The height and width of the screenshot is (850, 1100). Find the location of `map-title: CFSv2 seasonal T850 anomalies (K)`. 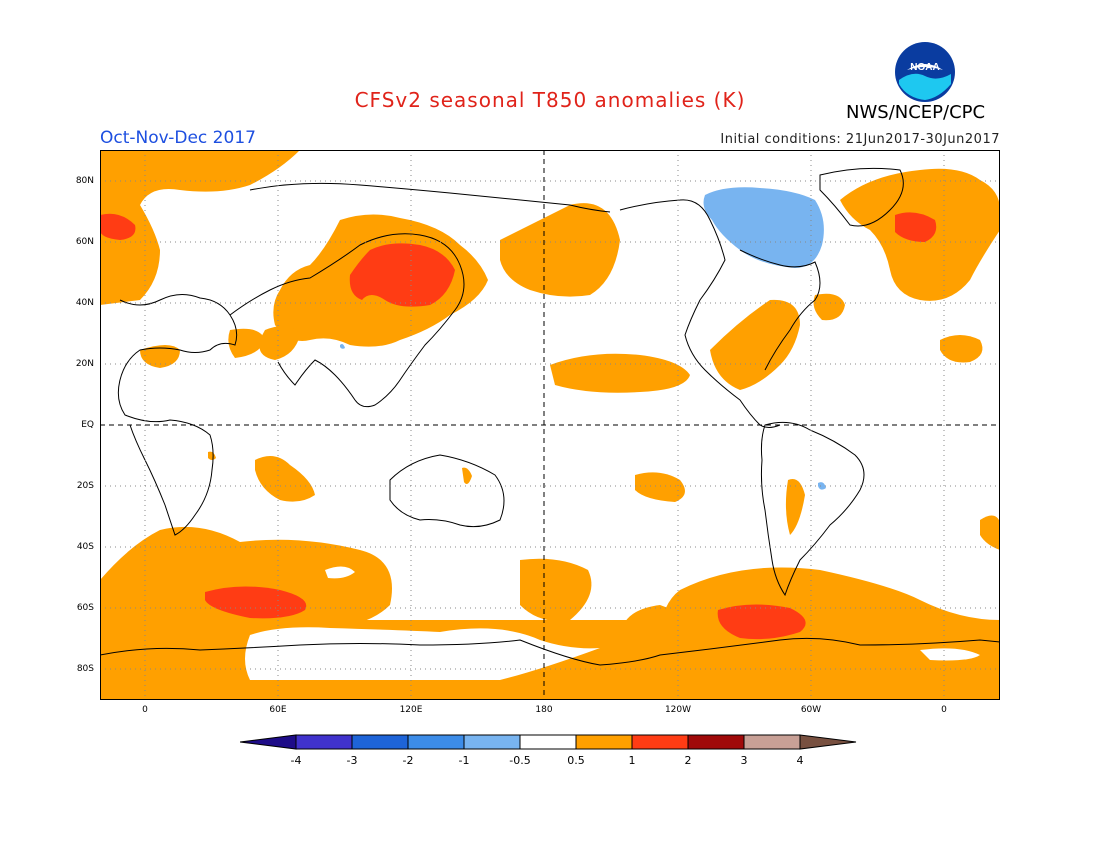

map-title: CFSv2 seasonal T850 anomalies (K) is located at coordinates (550, 100).